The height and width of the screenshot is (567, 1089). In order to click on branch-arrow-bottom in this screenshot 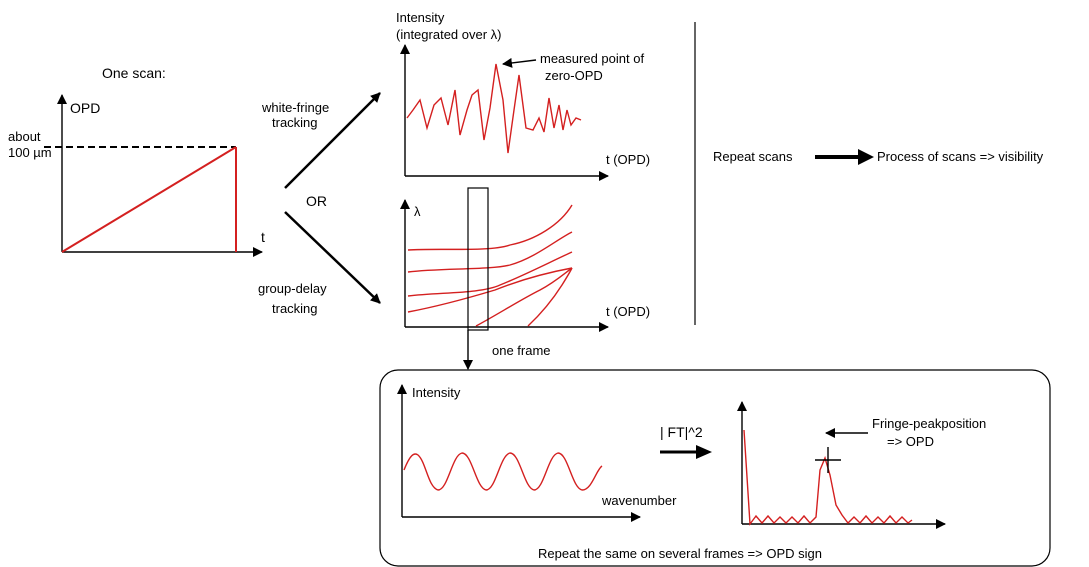, I will do `click(332, 257)`.